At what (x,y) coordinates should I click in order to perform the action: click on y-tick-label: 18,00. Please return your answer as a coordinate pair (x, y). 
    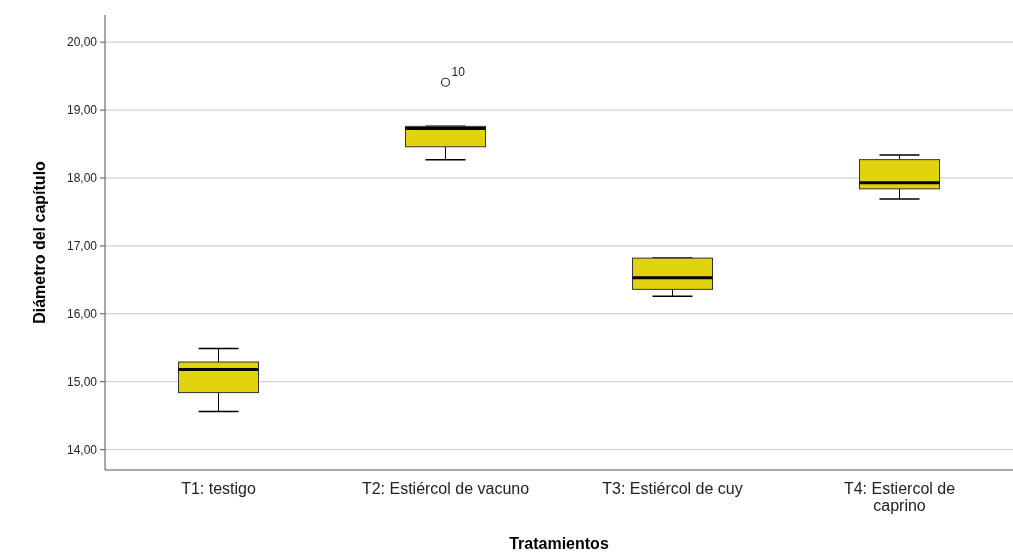
    Looking at the image, I should click on (82, 178).